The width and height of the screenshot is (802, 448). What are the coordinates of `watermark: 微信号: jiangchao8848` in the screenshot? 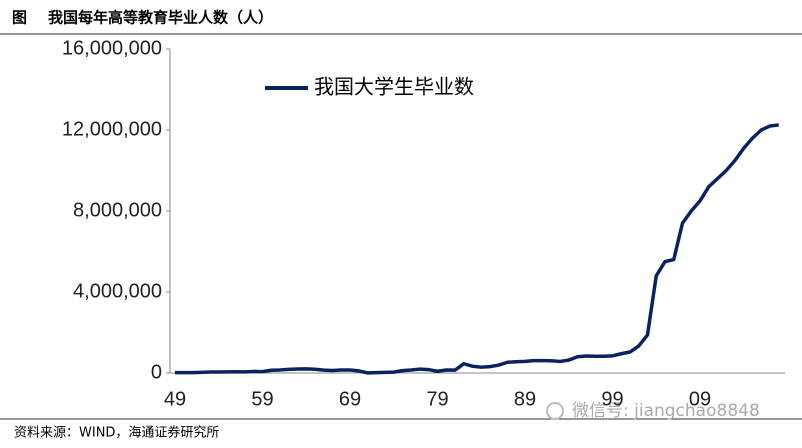 It's located at (666, 411).